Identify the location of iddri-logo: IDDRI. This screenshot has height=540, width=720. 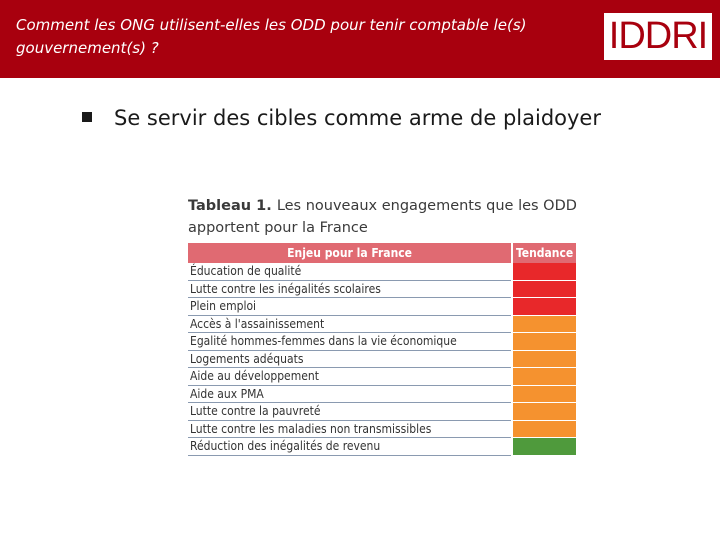
(658, 36).